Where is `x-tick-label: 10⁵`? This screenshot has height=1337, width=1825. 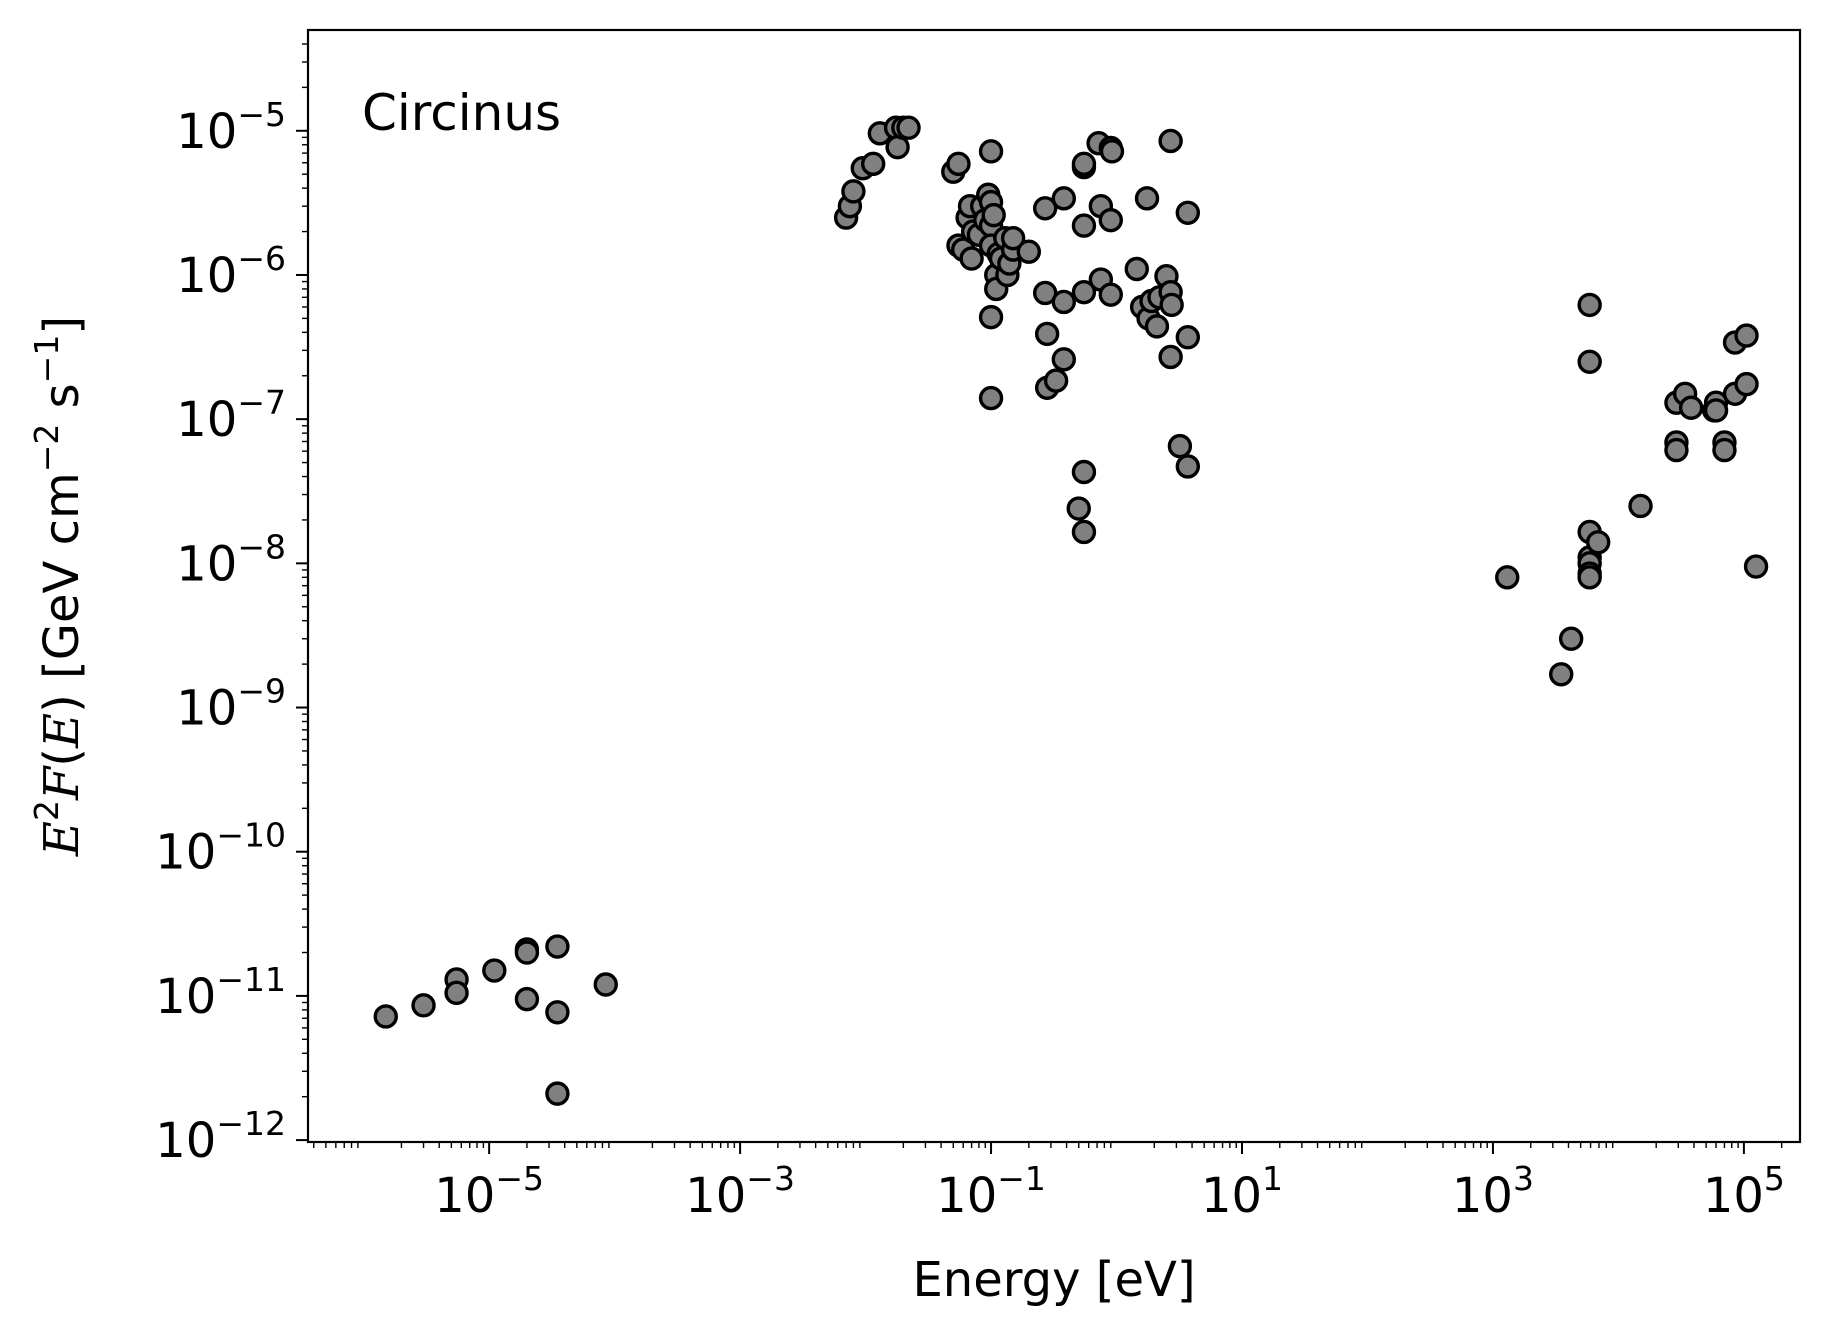
x-tick-label: 10⁵ is located at coordinates (1744, 1191).